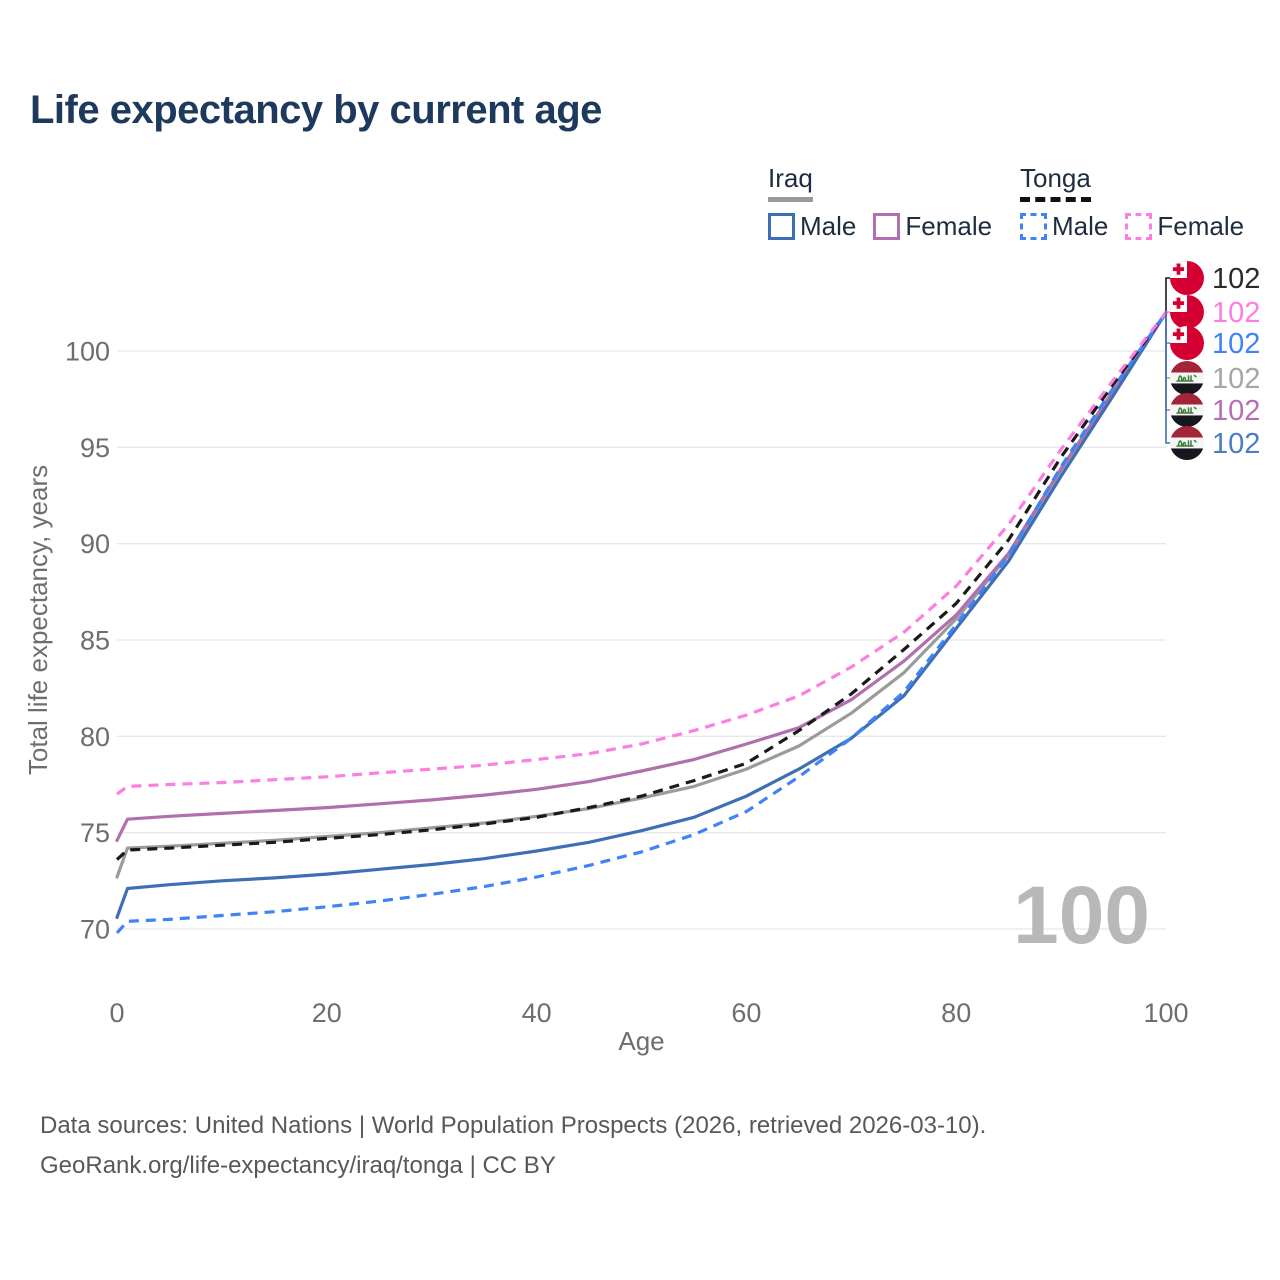 The width and height of the screenshot is (1280, 1280). I want to click on x-tick-label-40: 40, so click(537, 1013).